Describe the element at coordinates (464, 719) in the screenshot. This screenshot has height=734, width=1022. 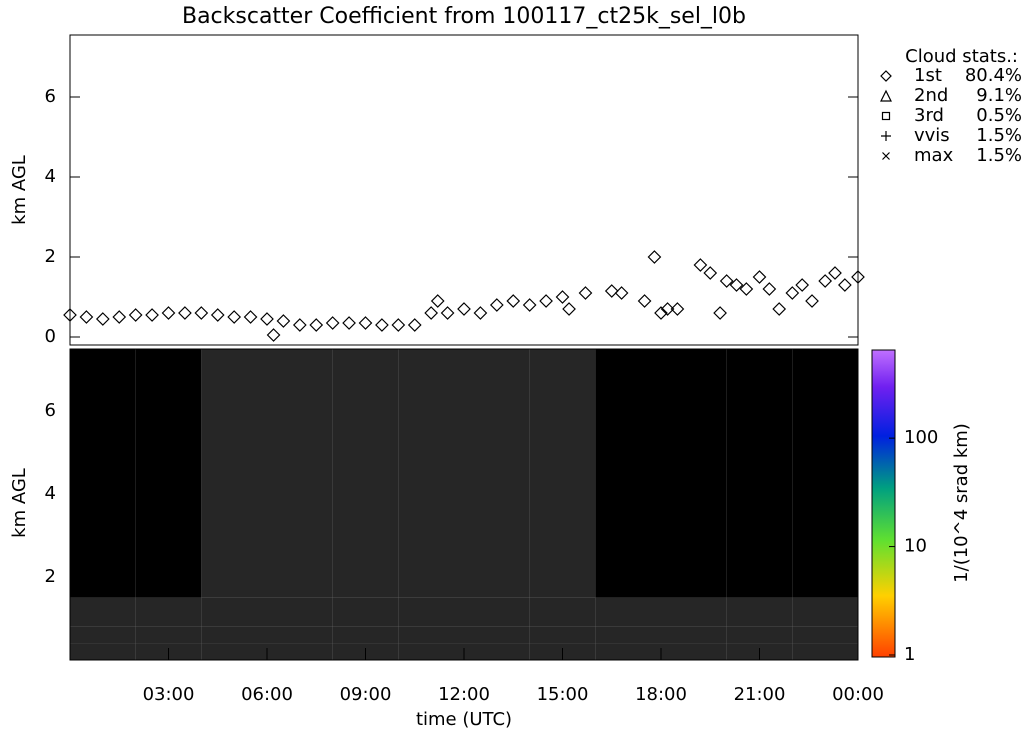
I see `x-axis-label: time (UTC)` at that location.